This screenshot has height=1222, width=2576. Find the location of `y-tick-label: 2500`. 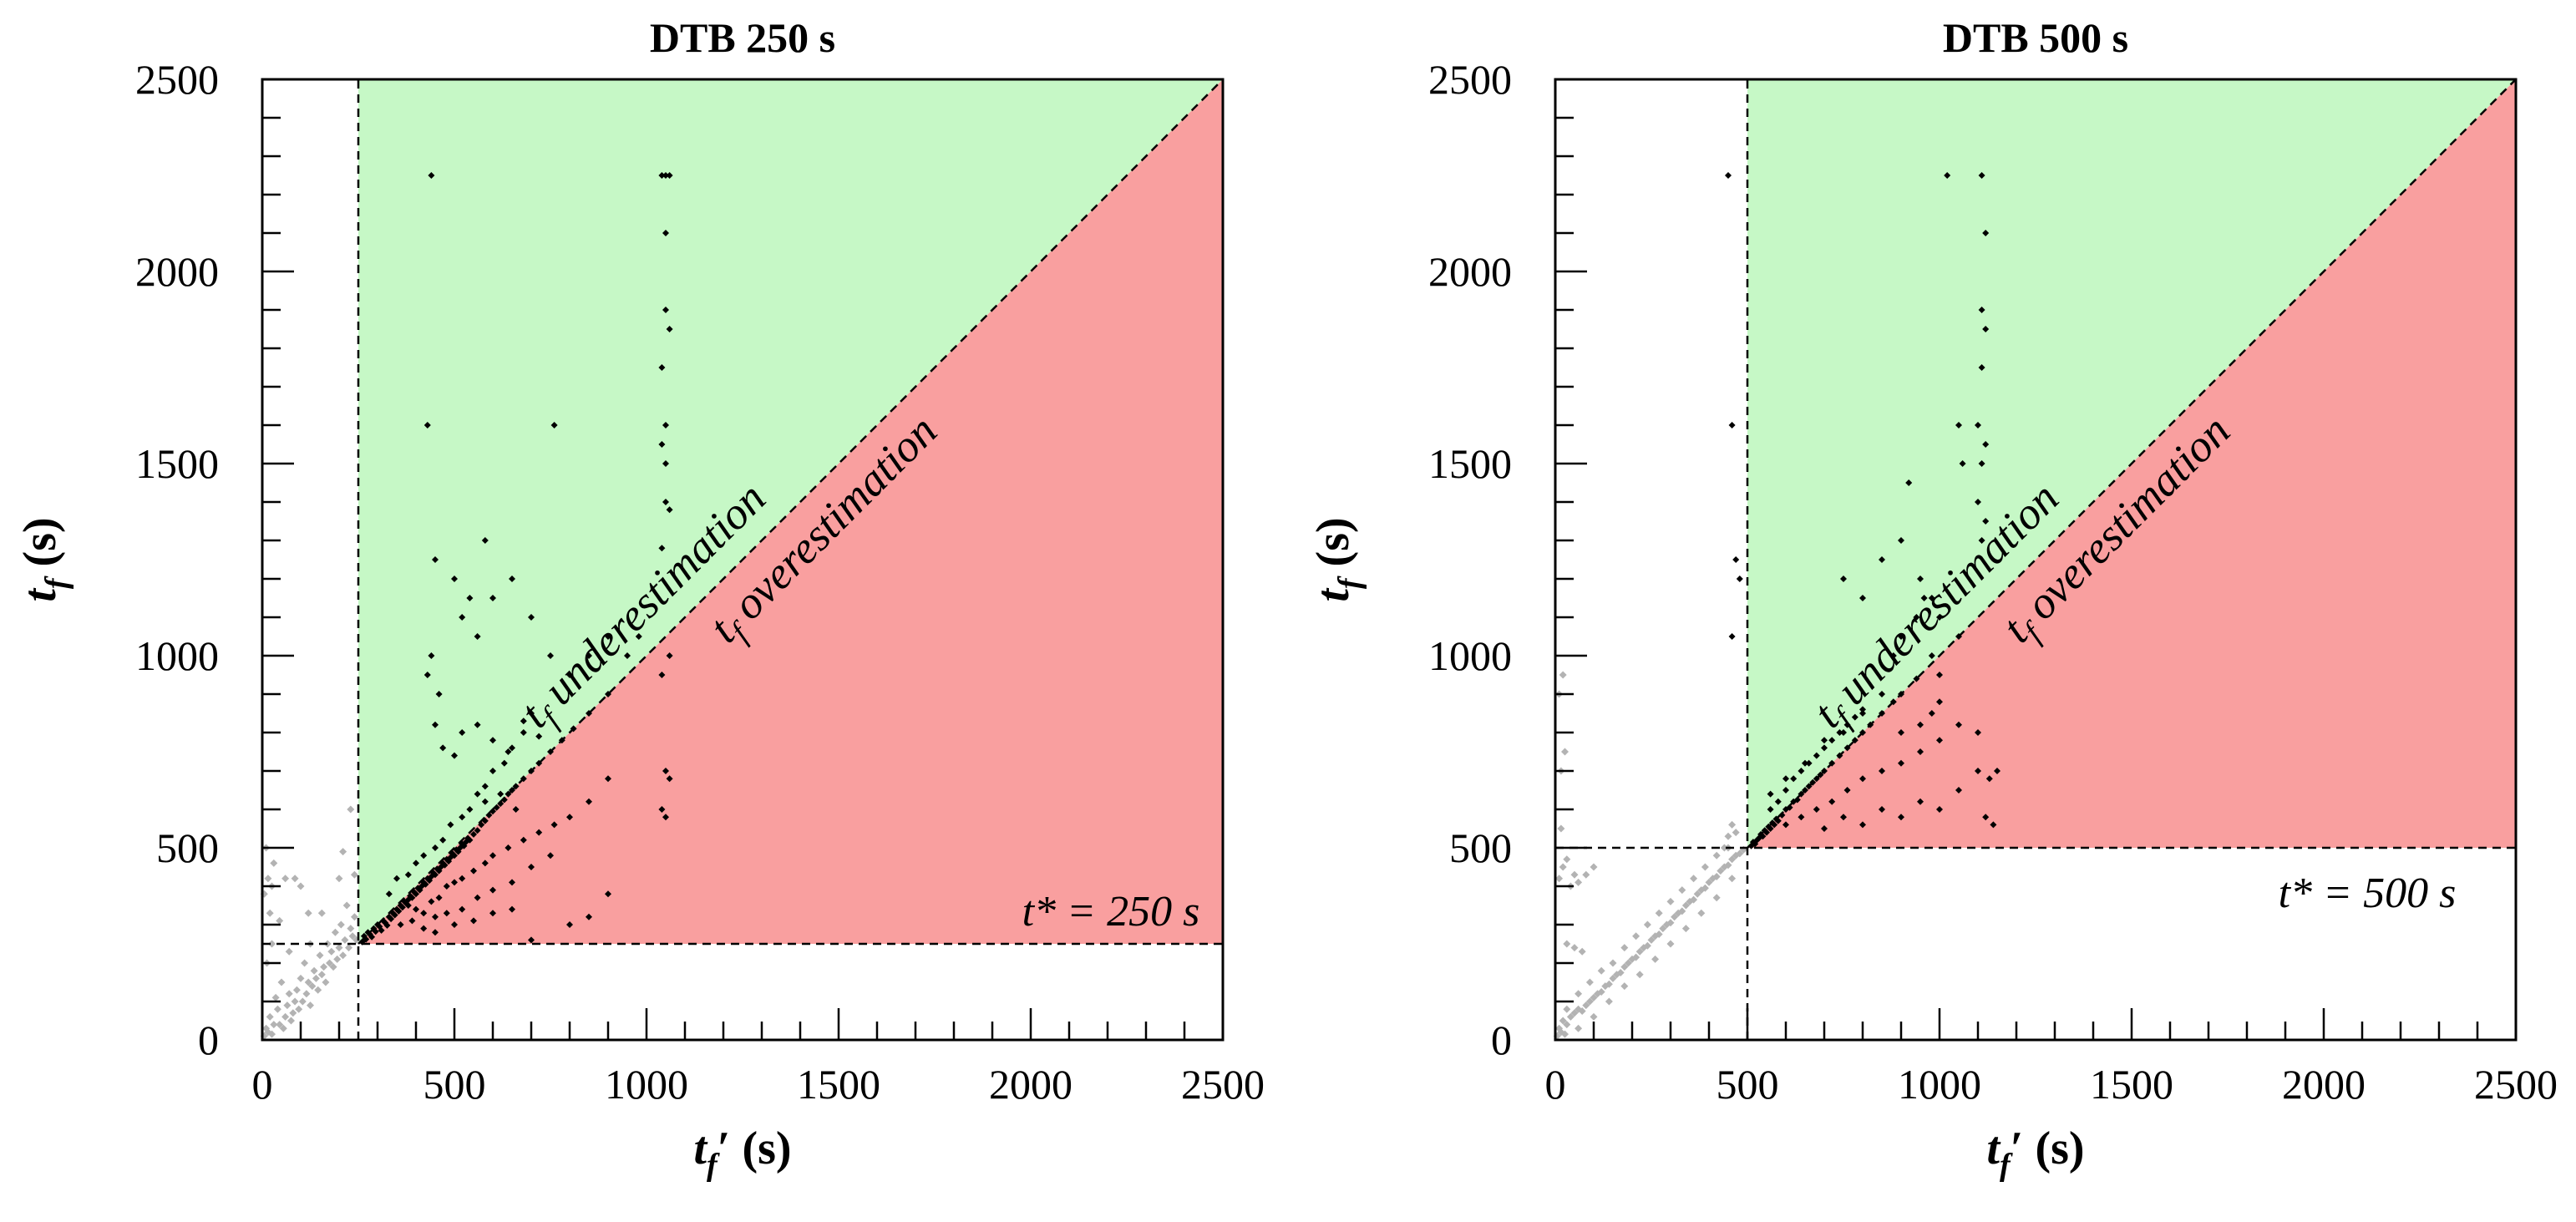

y-tick-label: 2500 is located at coordinates (177, 79).